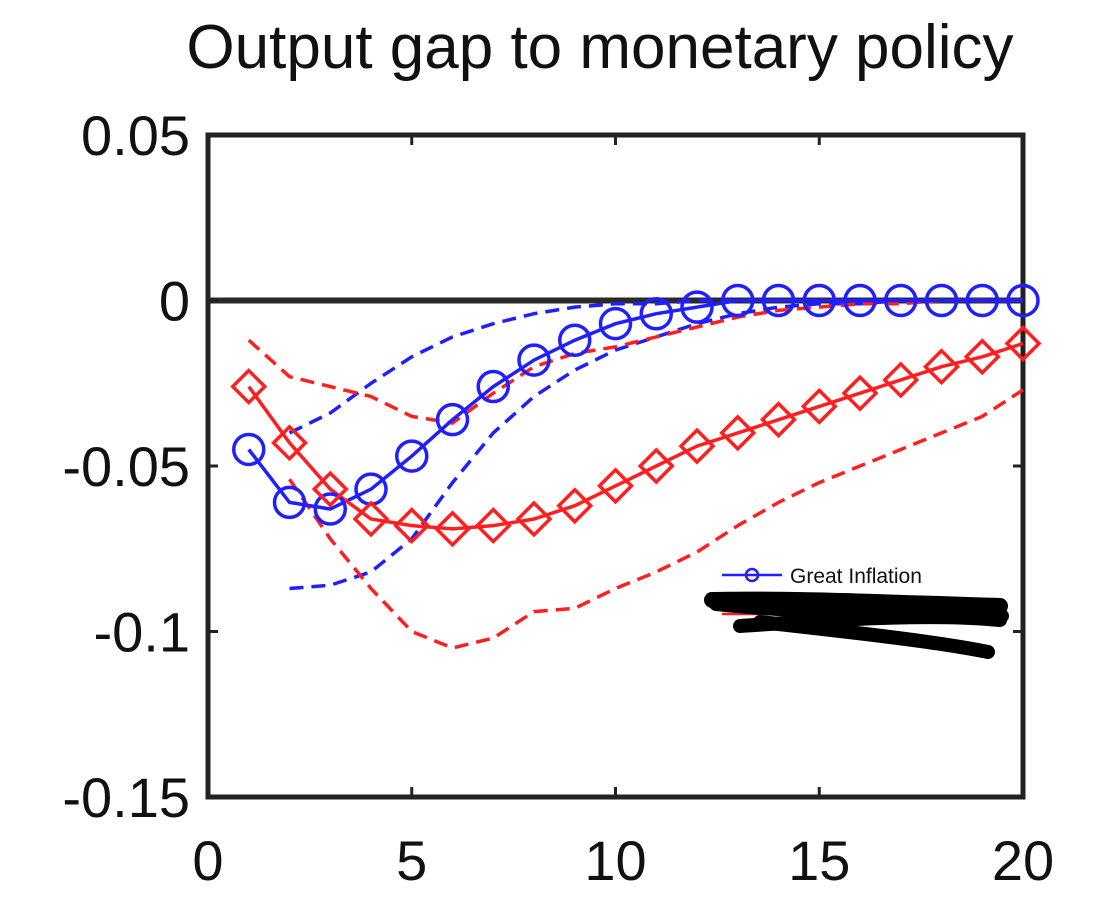  I want to click on x-tick-label: 20, so click(1023, 860).